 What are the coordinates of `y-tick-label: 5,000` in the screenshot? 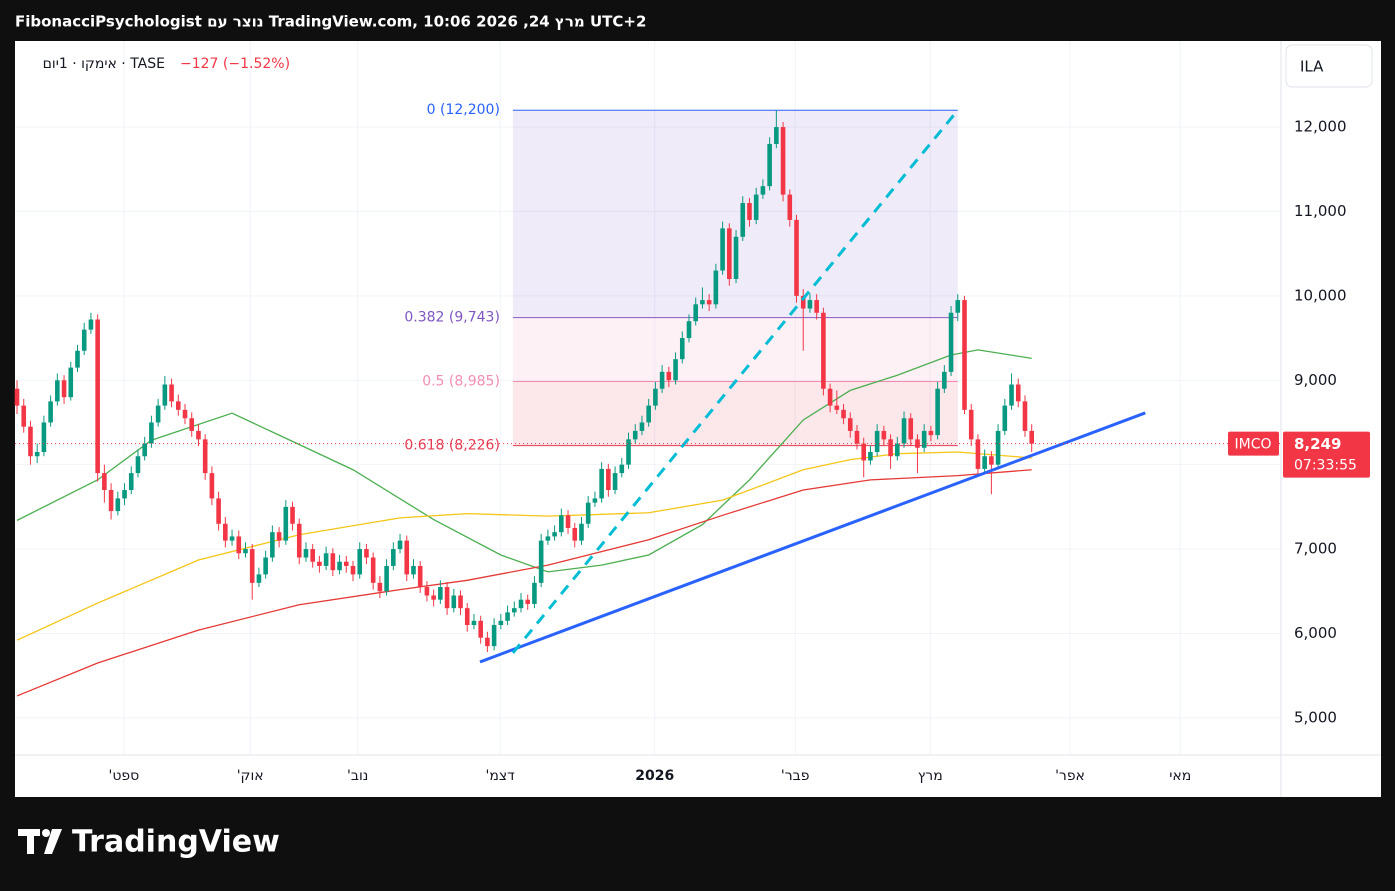 It's located at (1315, 717).